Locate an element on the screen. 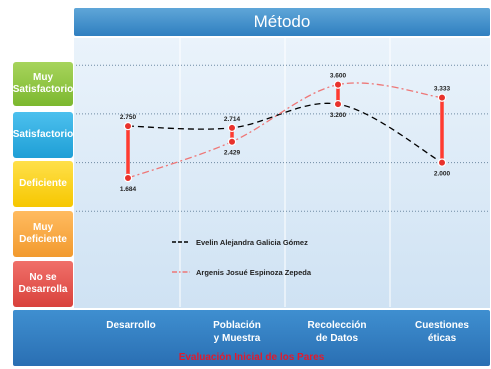 Image resolution: width=491 pixels, height=369 pixels. legend-label: Evelin Alejandra Galicia Gómez is located at coordinates (252, 242).